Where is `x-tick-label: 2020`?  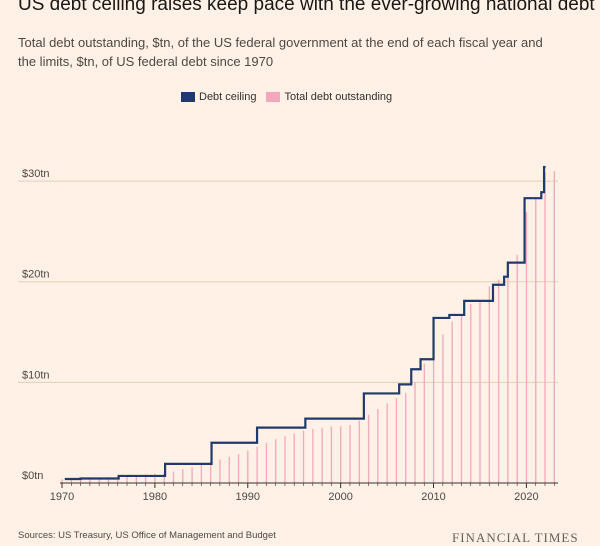 x-tick-label: 2020 is located at coordinates (526, 497).